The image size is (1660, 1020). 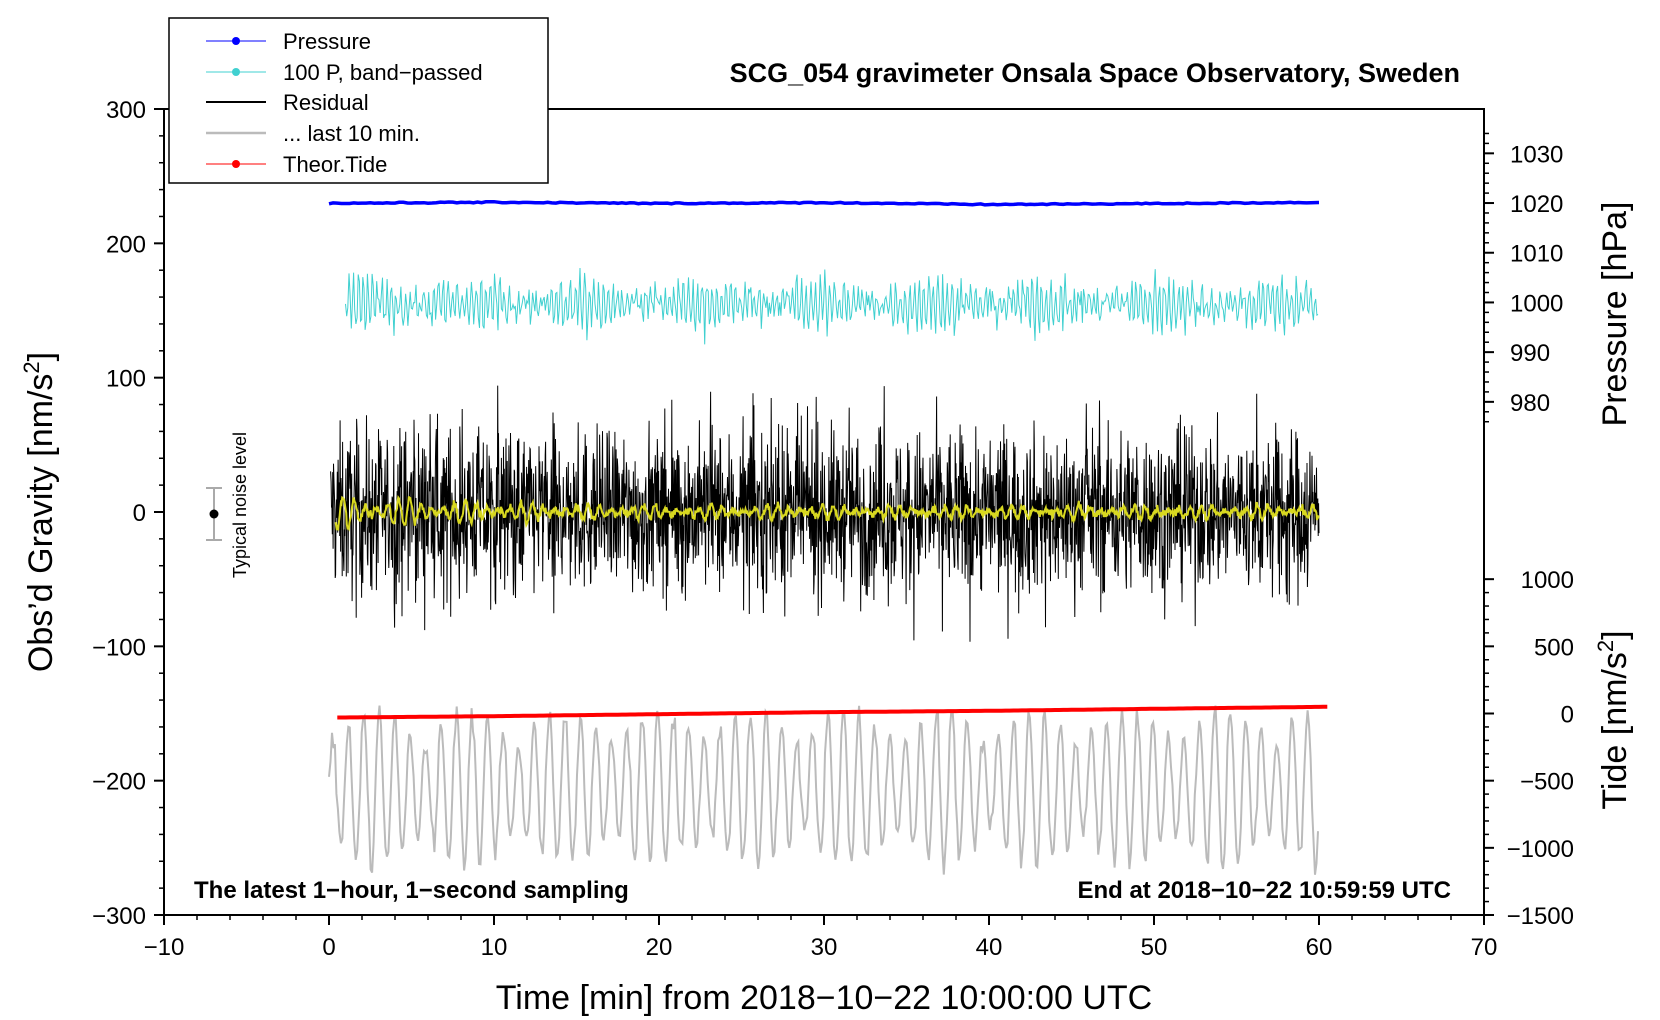 I want to click on pressure-line, so click(x=824, y=203).